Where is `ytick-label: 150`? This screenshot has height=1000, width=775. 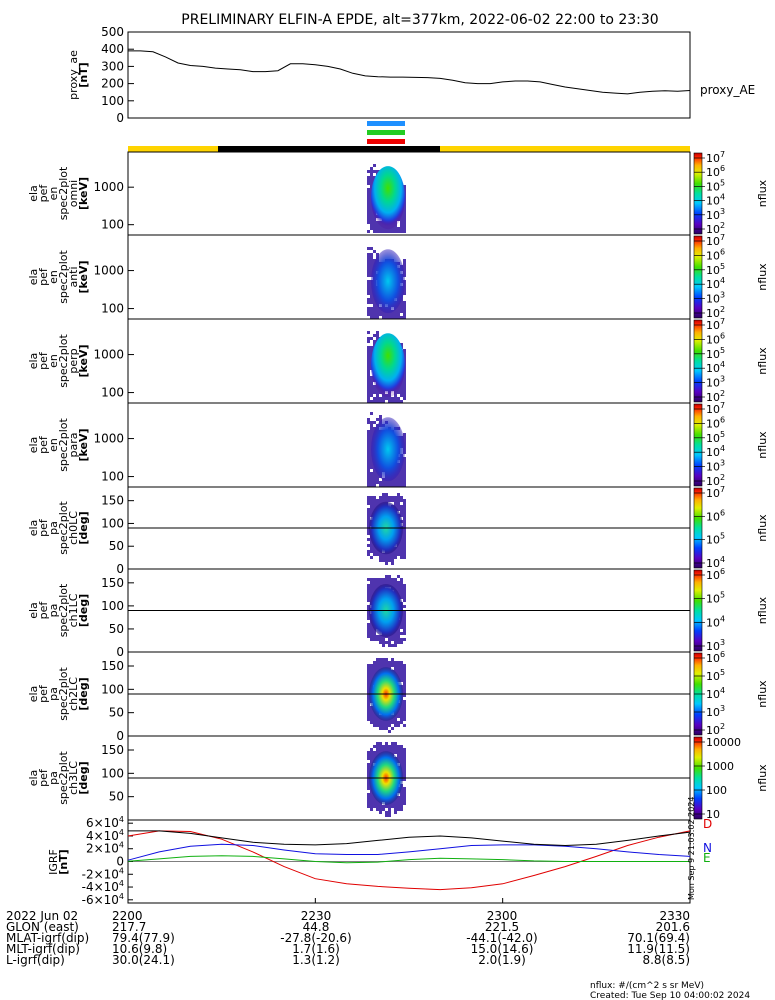
ytick-label: 150 is located at coordinates (112, 583).